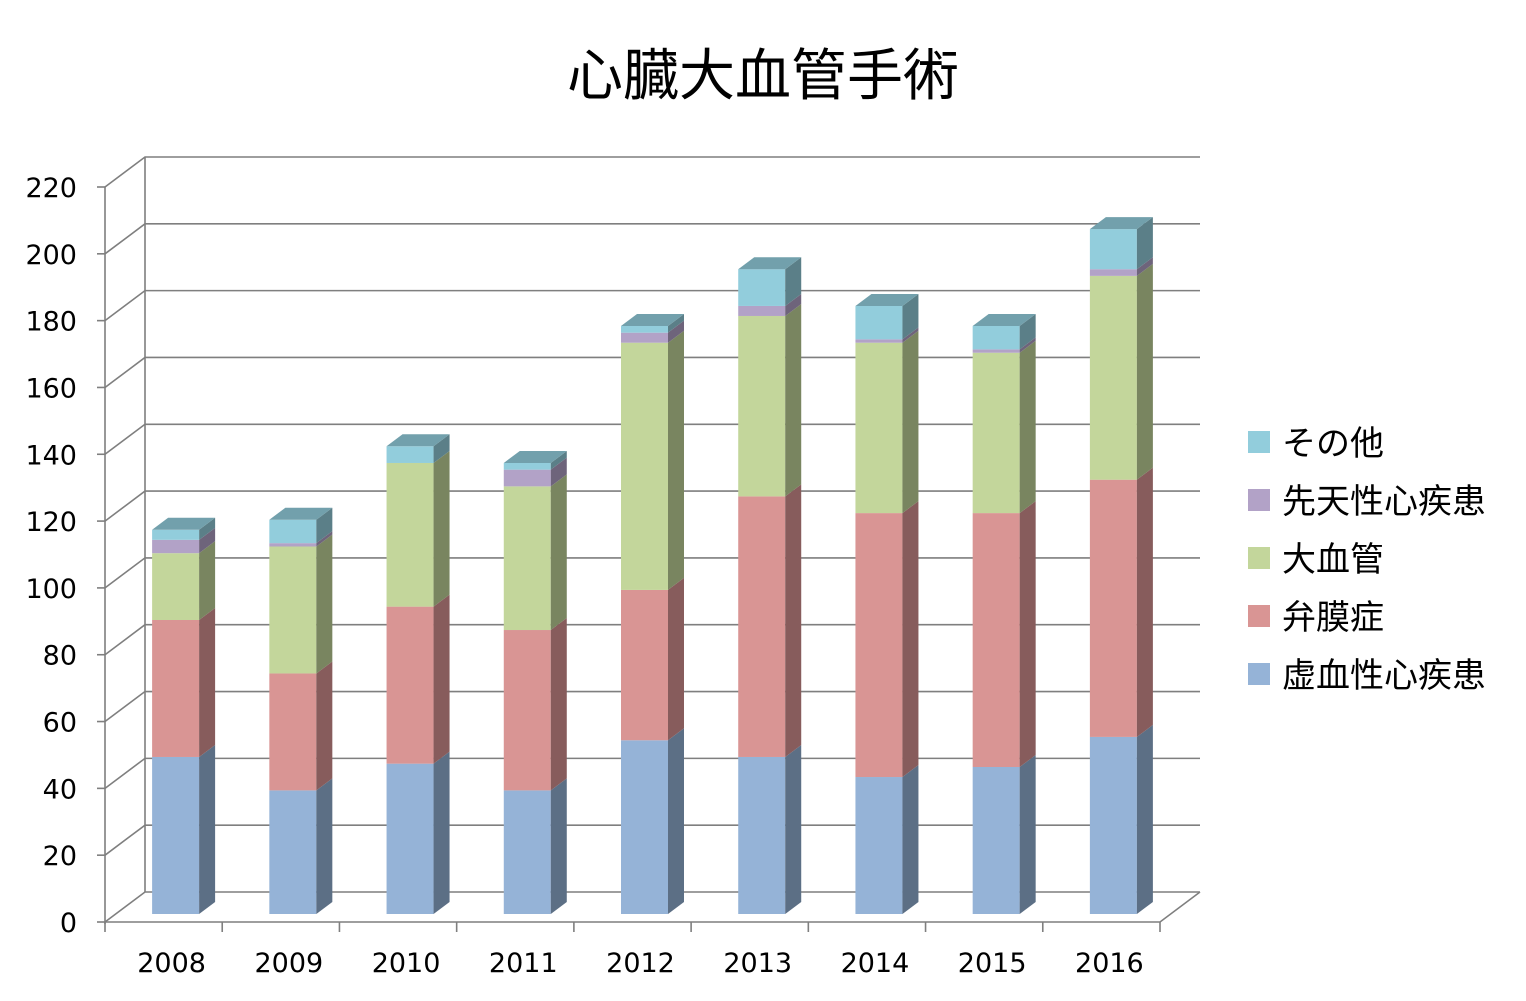 The width and height of the screenshot is (1526, 1001). I want to click on x-tick-label: 2014, so click(875, 963).